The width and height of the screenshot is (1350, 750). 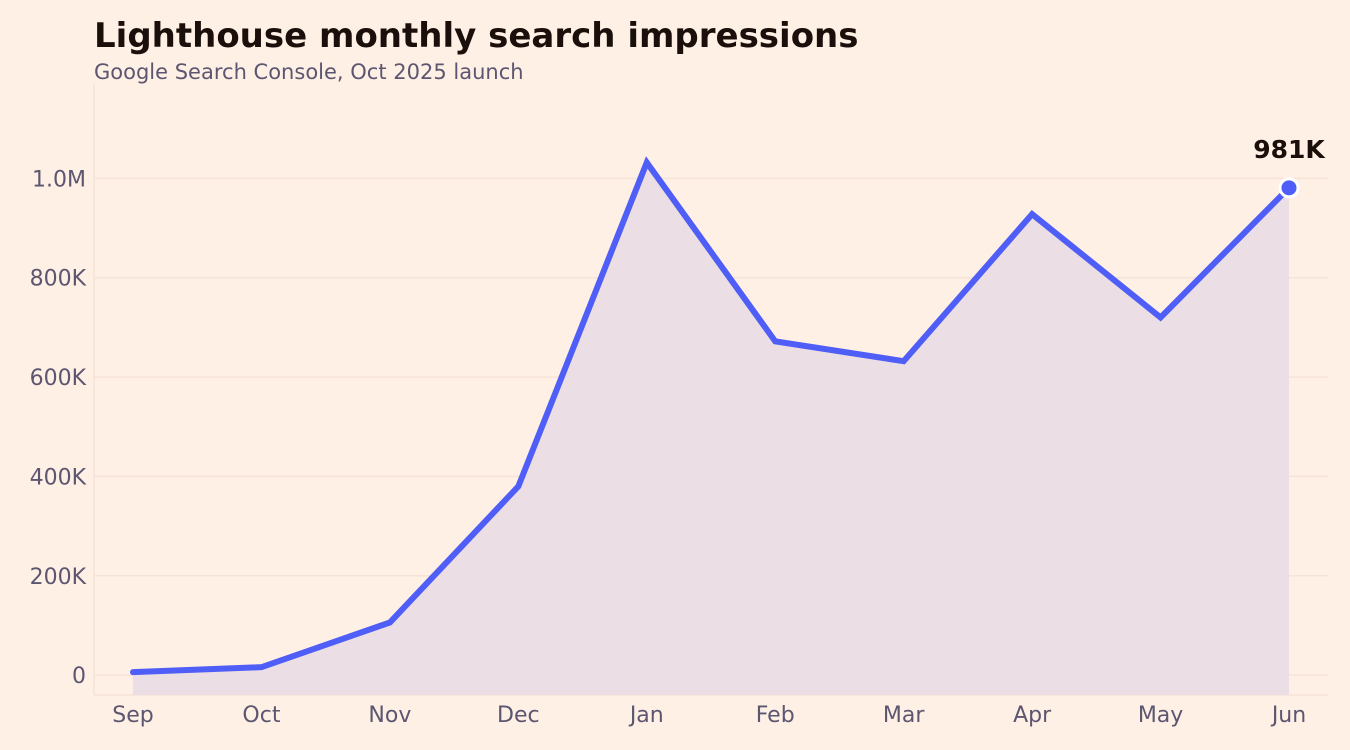 I want to click on x-tick-label-sep: Sep, so click(x=132, y=715).